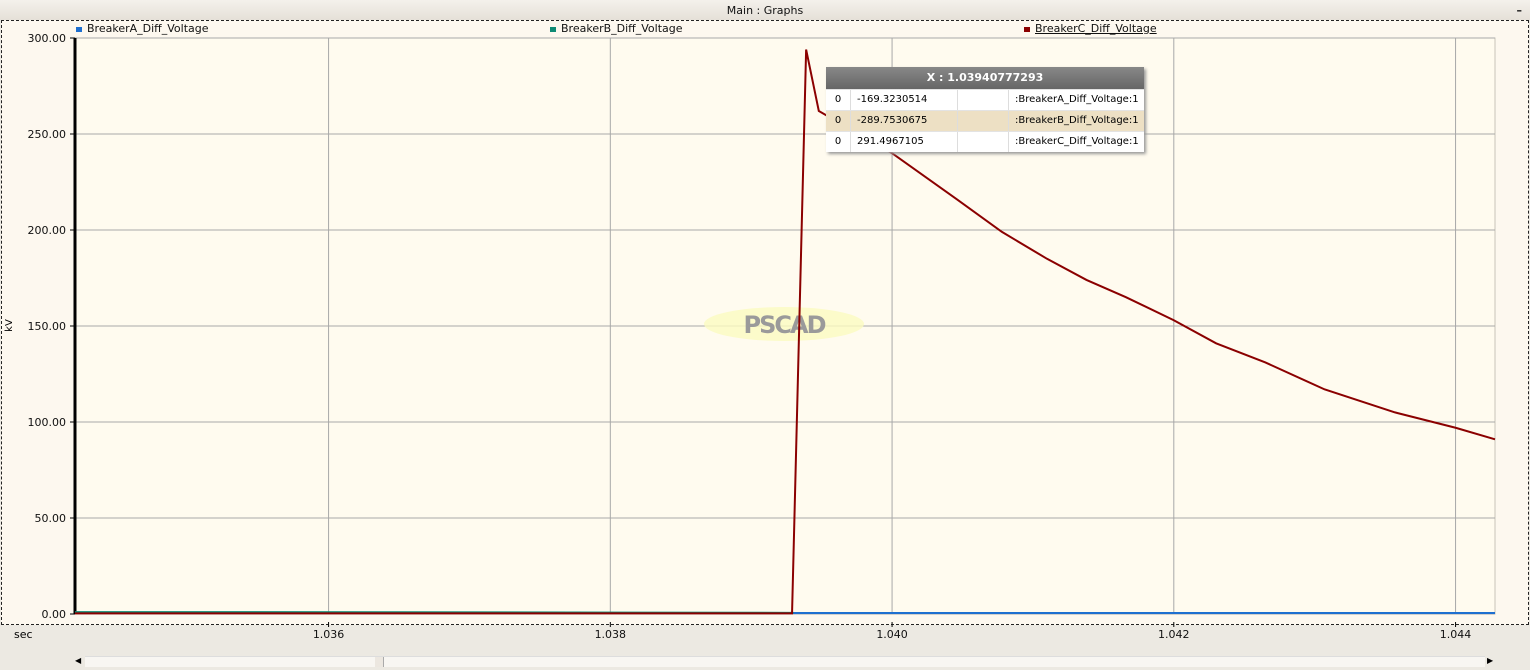  Describe the element at coordinates (985, 99) in the screenshot. I see `tooltip-row: 0 -169.3230514:BreakerA_Diff_Voltage:1` at that location.